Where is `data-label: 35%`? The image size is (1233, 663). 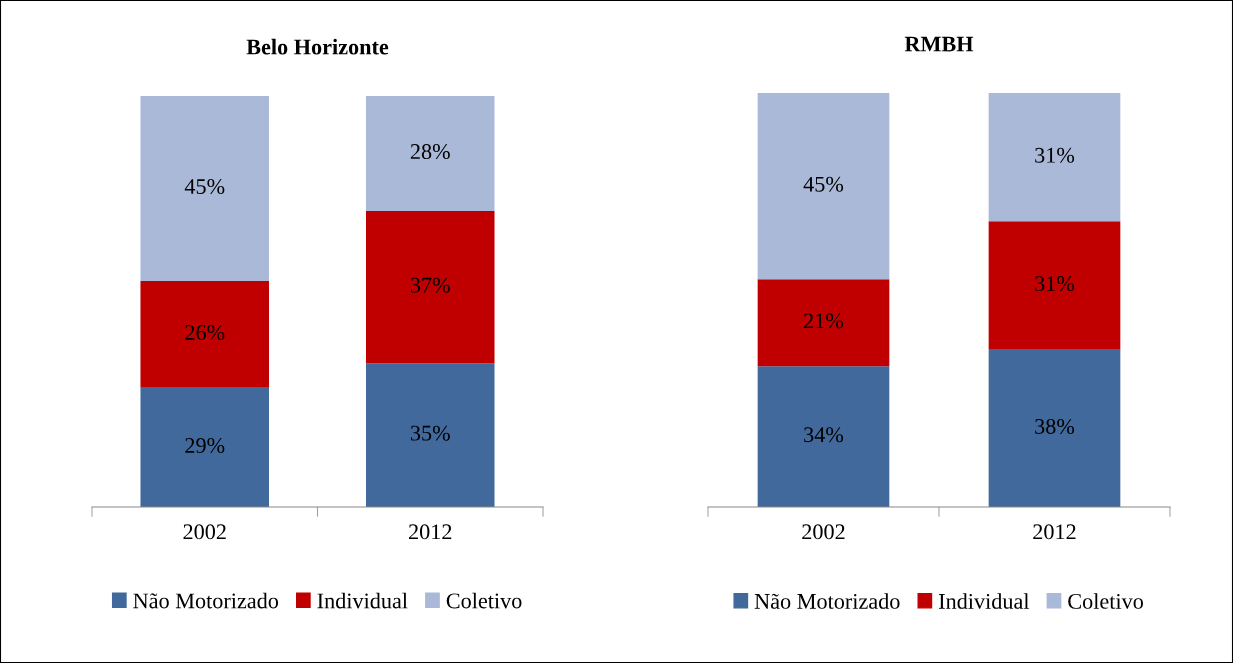
data-label: 35% is located at coordinates (430, 433).